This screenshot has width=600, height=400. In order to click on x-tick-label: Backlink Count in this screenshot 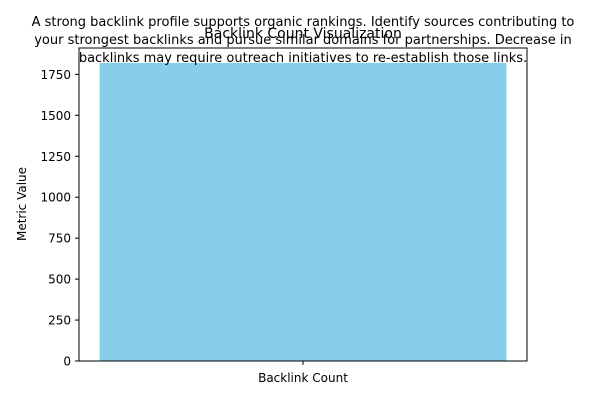, I will do `click(303, 378)`.